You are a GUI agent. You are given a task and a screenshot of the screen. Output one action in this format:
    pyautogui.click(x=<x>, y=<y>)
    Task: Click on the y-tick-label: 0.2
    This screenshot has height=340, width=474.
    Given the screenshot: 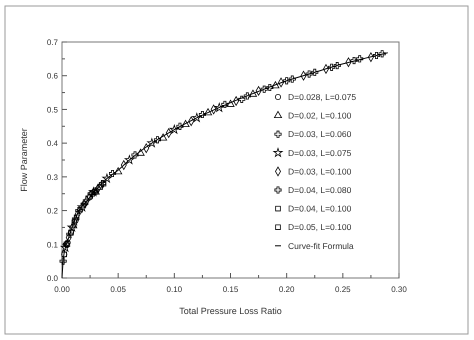 What is the action you would take?
    pyautogui.click(x=52, y=211)
    